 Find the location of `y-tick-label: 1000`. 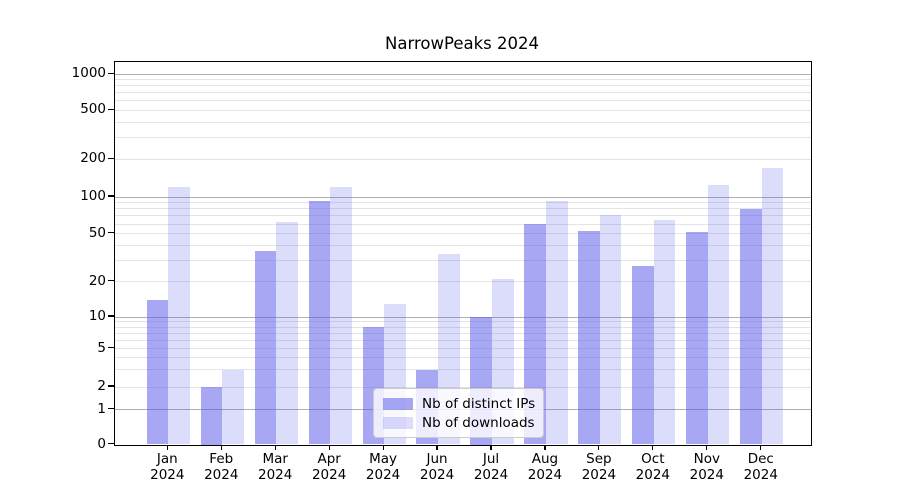

y-tick-label: 1000 is located at coordinates (88, 73).